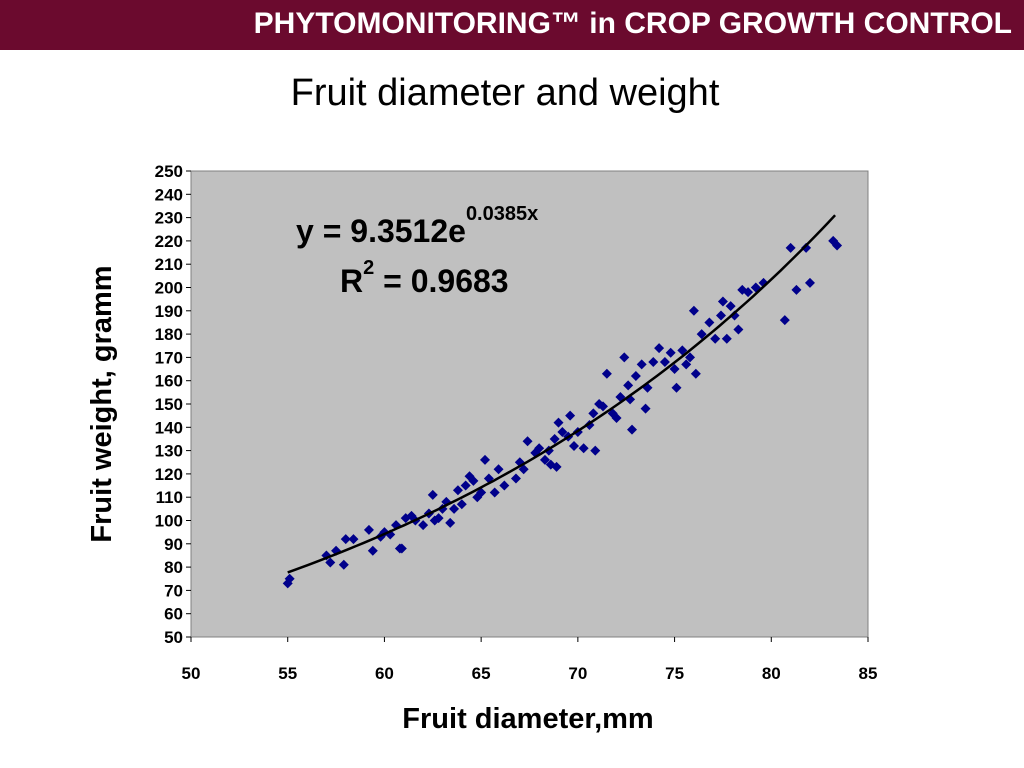 This screenshot has width=1024, height=768. I want to click on x-tick-label: 75, so click(674, 673).